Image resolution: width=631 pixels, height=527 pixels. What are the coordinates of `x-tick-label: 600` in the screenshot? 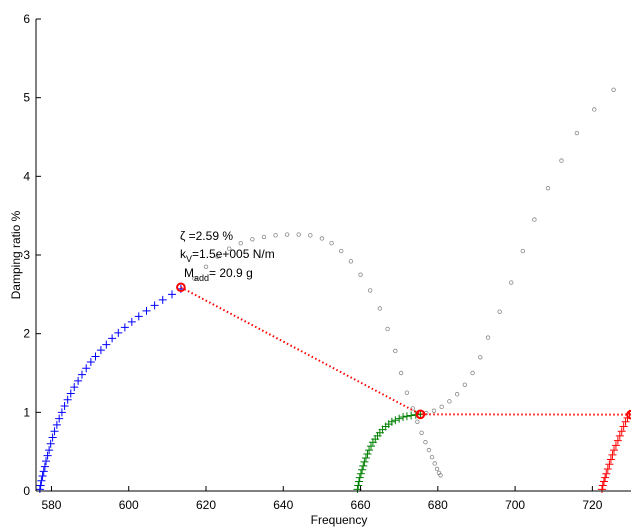 It's located at (129, 505).